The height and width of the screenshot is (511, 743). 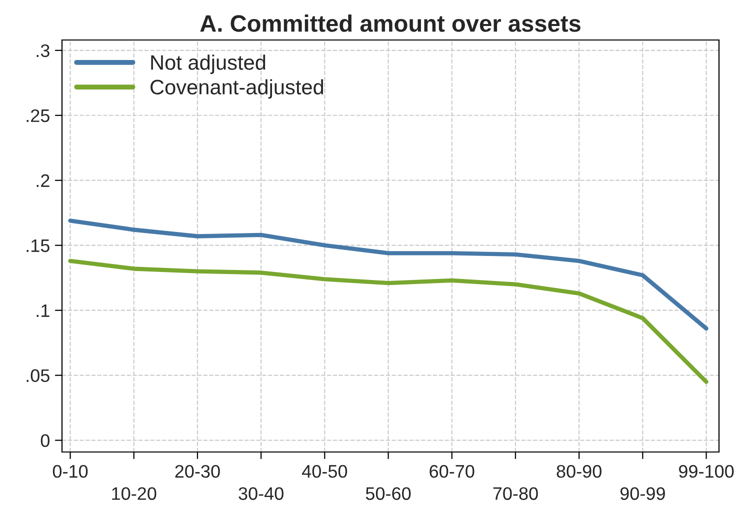 What do you see at coordinates (390, 23) in the screenshot?
I see `chart-title: A. Committed amount over assets` at bounding box center [390, 23].